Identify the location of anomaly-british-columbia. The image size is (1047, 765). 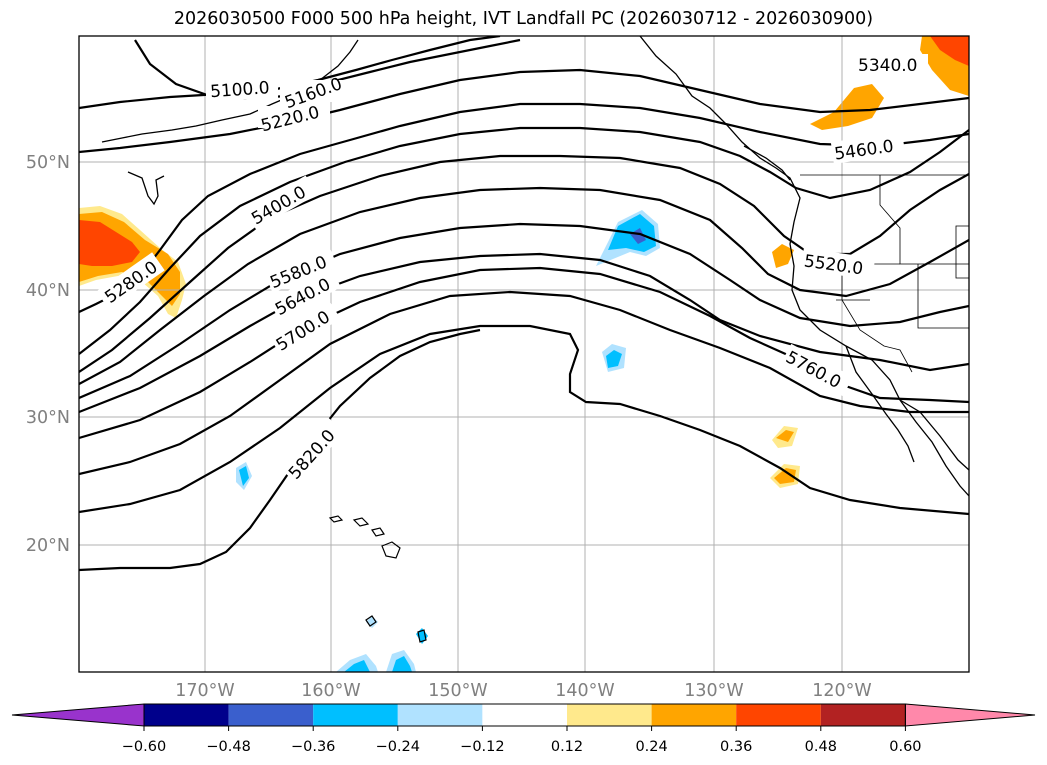
(847, 107).